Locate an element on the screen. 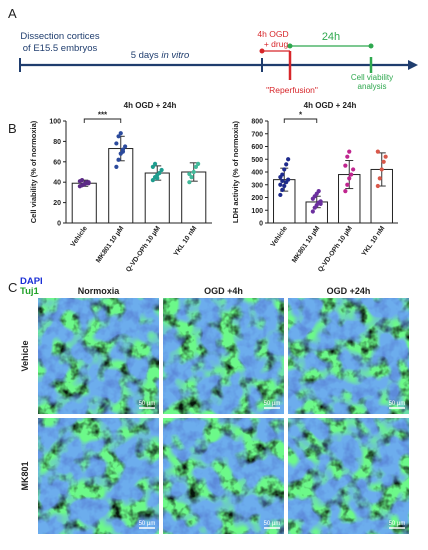  column-header: OGD +4h is located at coordinates (223, 291).